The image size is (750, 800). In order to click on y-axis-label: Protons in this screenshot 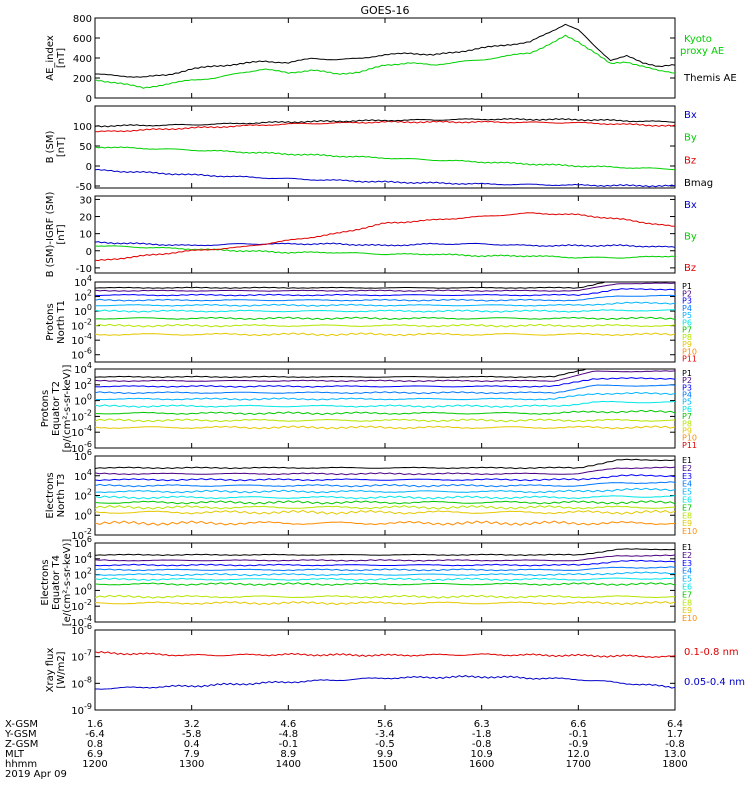, I will do `click(50, 321)`.